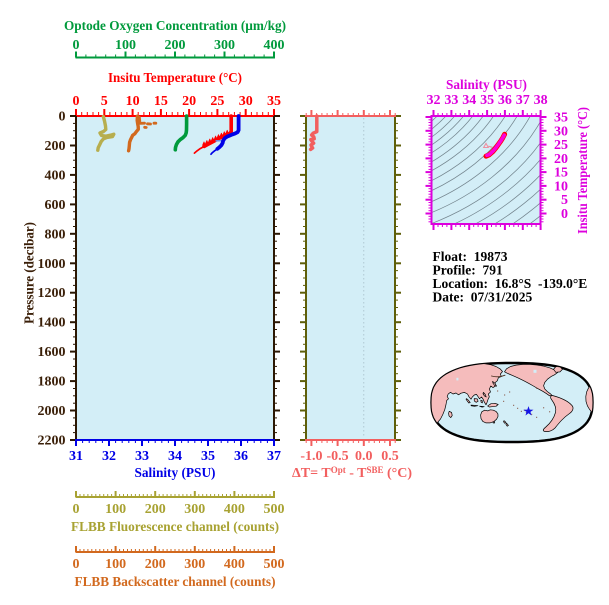 The width and height of the screenshot is (609, 605). Describe the element at coordinates (55, 234) in the screenshot. I see `svg-text: 800` at that location.